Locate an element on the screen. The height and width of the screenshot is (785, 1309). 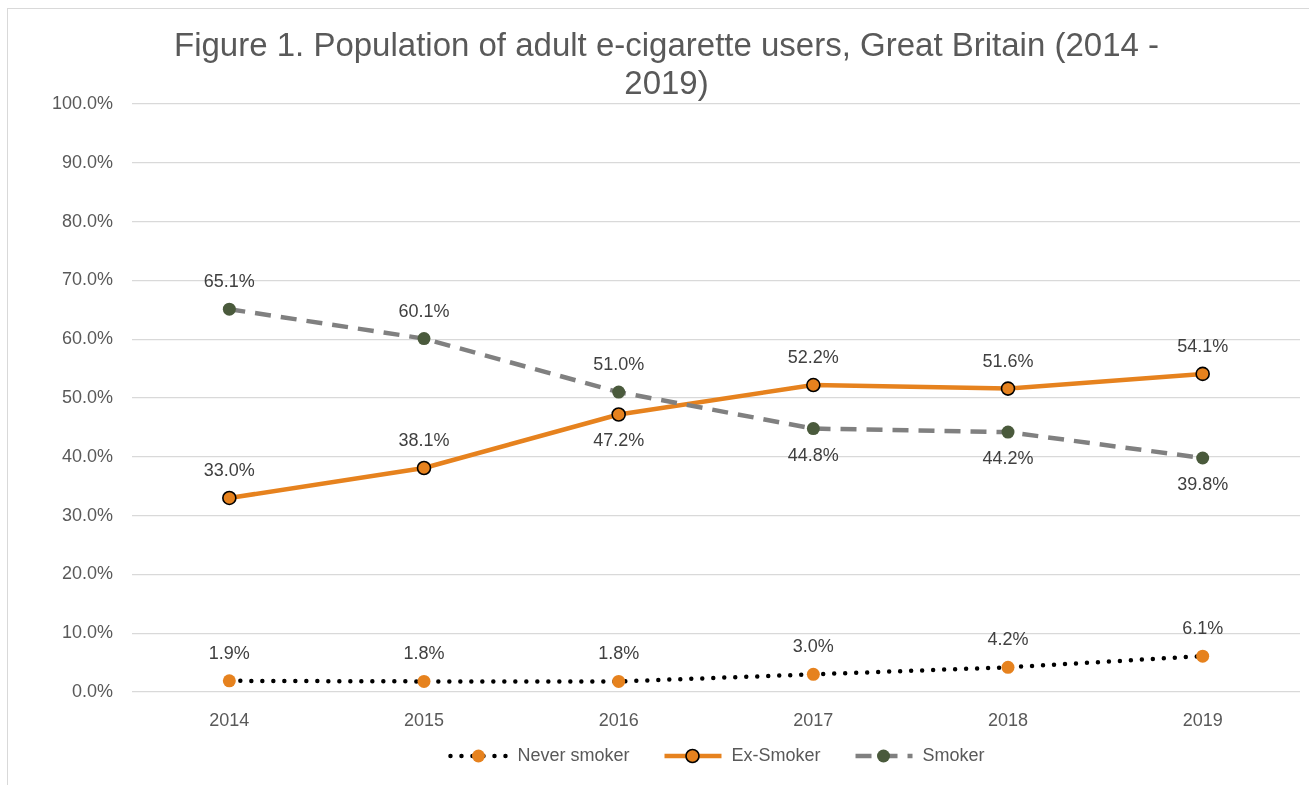
data-label: 39.8% is located at coordinates (1203, 483).